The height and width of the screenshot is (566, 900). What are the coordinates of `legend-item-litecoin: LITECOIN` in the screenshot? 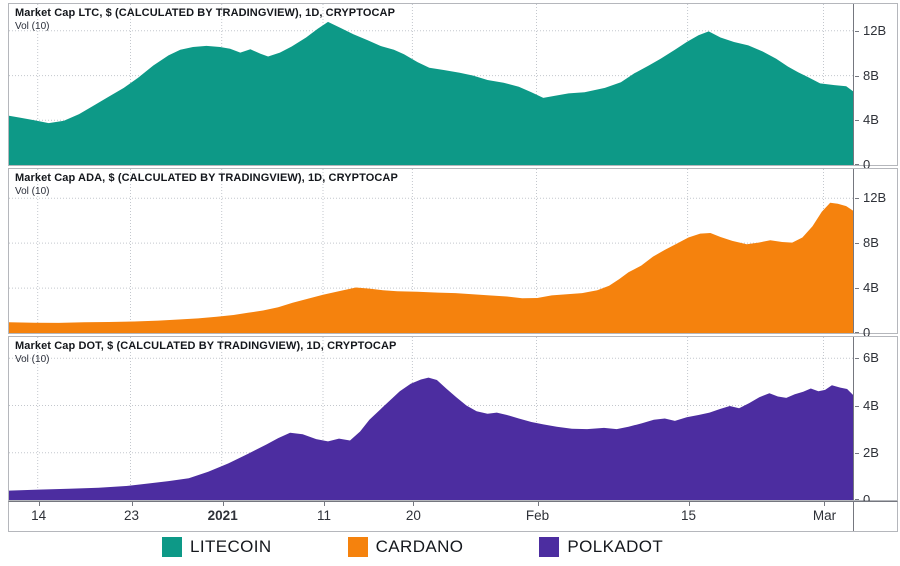 It's located at (217, 547).